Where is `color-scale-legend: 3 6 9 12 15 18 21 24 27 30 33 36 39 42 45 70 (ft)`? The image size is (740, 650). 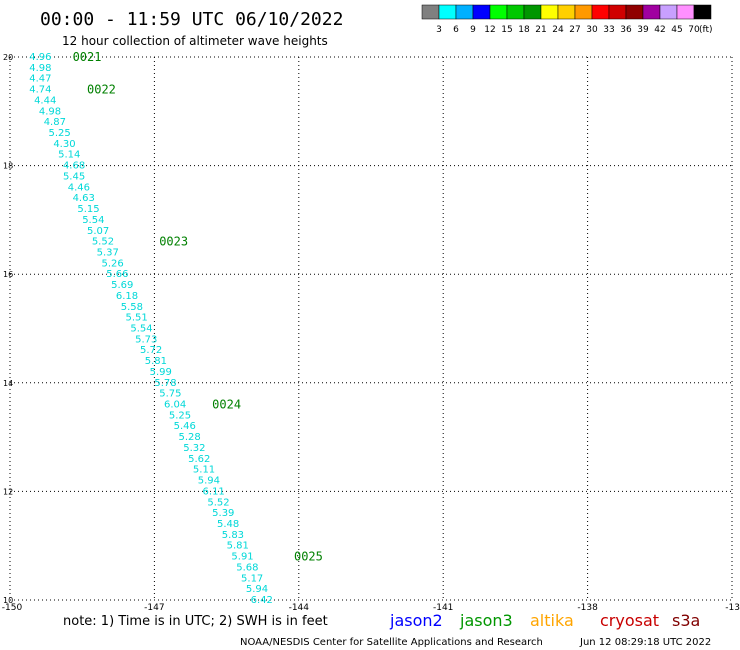
color-scale-legend: 3 6 9 12 15 18 21 24 27 30 33 36 39 42 45 70 (ft) is located at coordinates (567, 19).